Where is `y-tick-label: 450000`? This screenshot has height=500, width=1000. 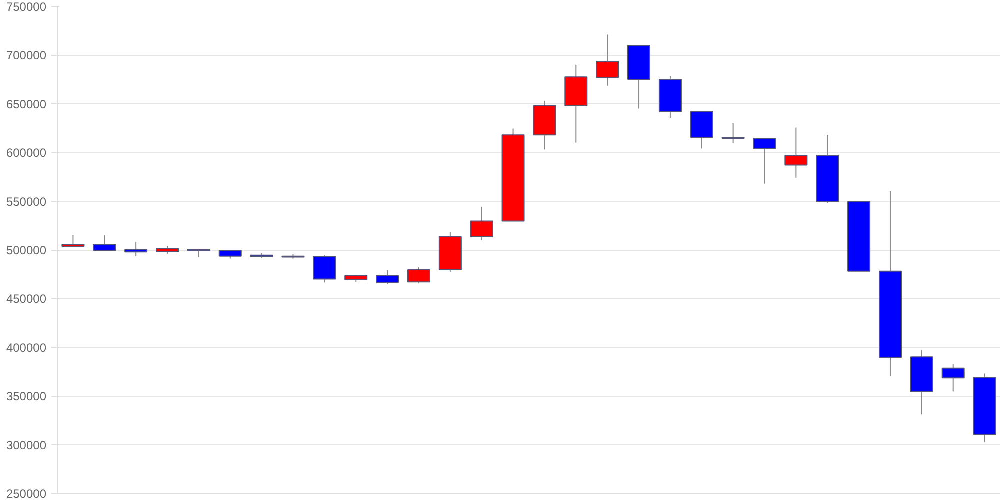 y-tick-label: 450000 is located at coordinates (26, 299).